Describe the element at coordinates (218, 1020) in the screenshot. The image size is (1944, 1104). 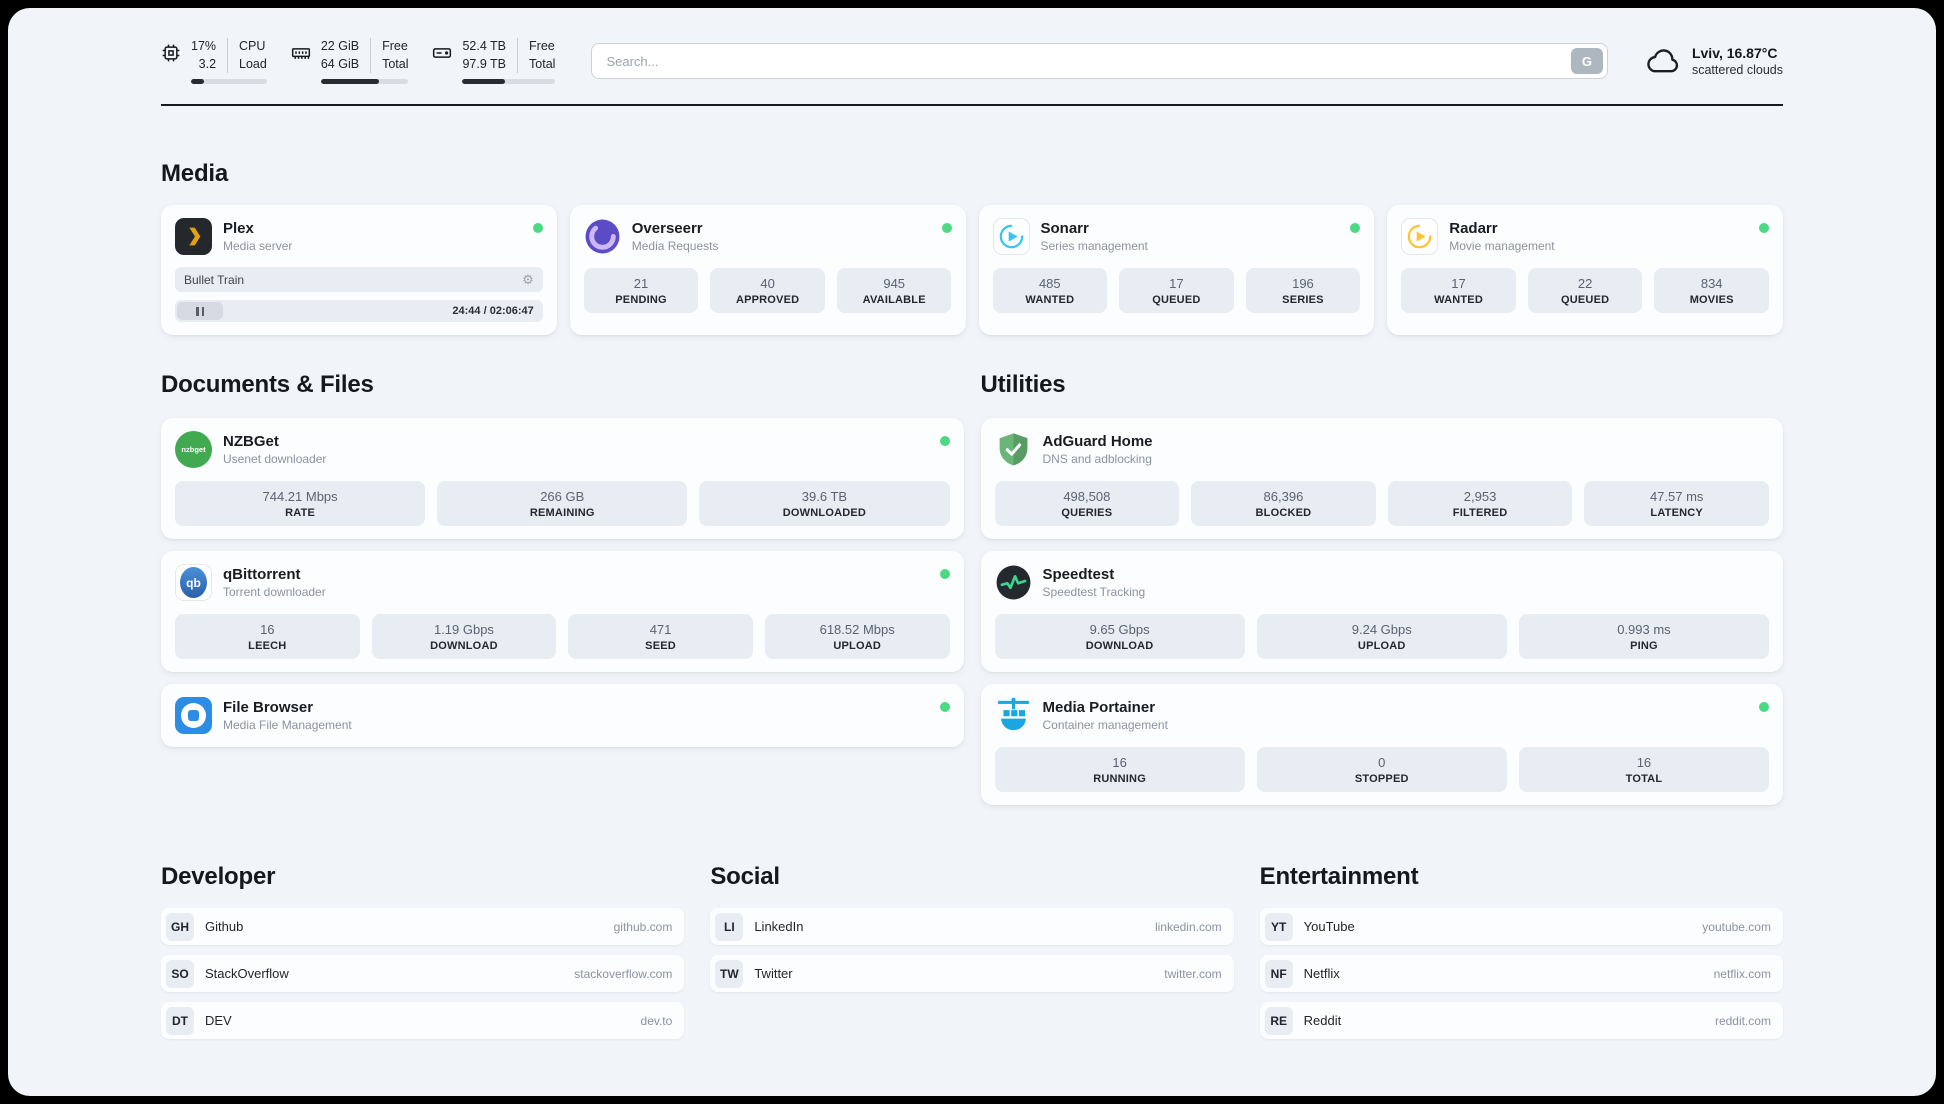
I see `link-name: DEV` at that location.